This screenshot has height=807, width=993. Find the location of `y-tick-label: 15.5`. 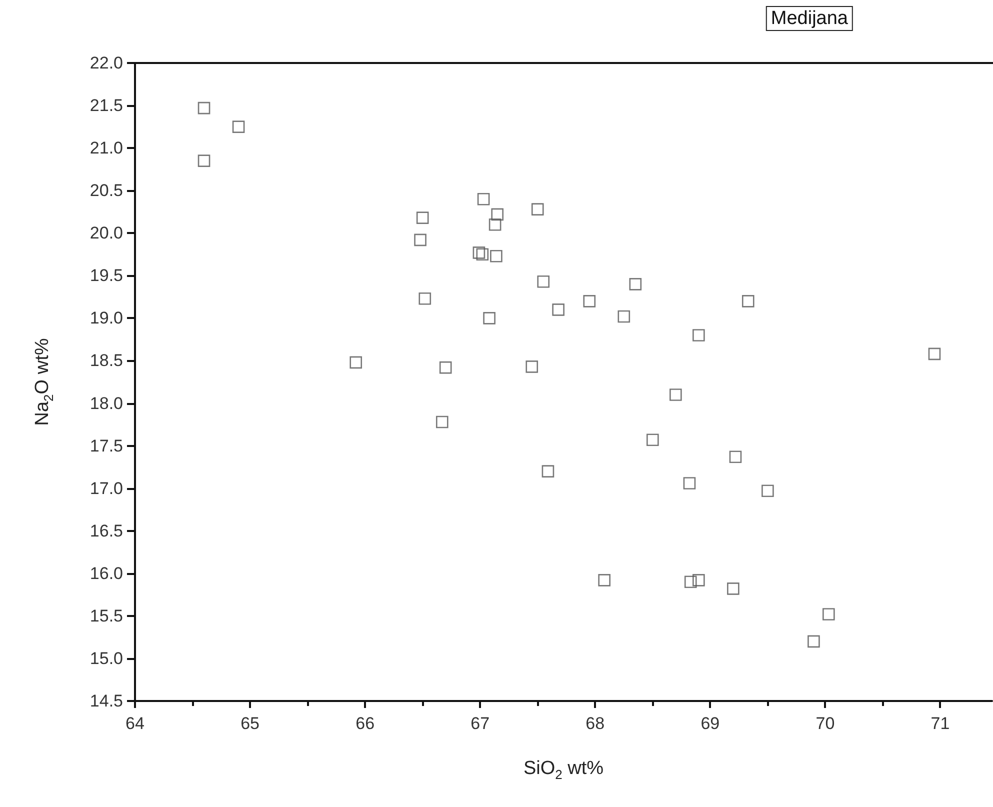

y-tick-label: 15.5 is located at coordinates (106, 616).